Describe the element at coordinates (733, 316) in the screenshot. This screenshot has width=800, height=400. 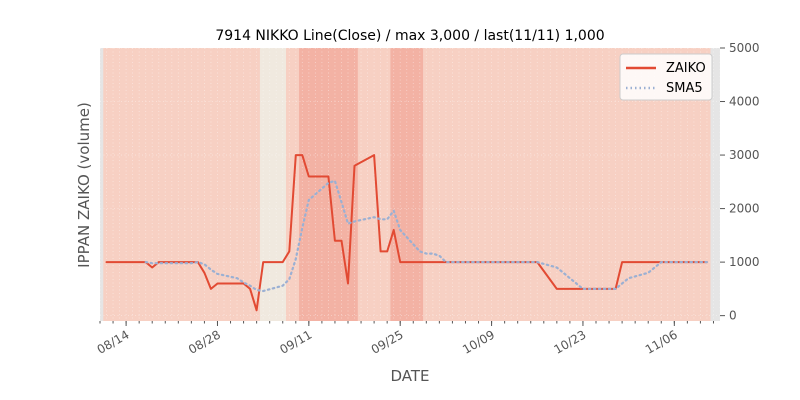
I see `y-tick-label: 0` at that location.